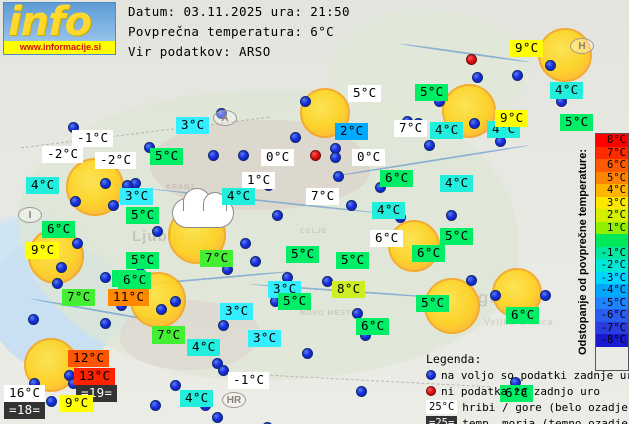 This screenshot has height=424, width=629. Describe the element at coordinates (612, 202) in the screenshot. I see `color-scale-step: 3°C` at that location.